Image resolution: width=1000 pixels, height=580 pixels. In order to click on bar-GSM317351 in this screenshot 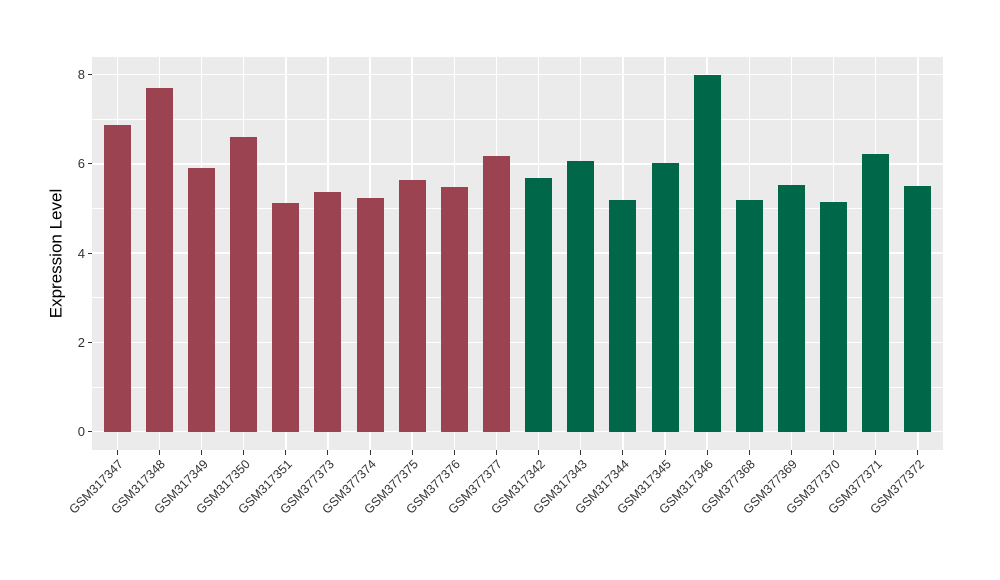, I will do `click(286, 317)`.